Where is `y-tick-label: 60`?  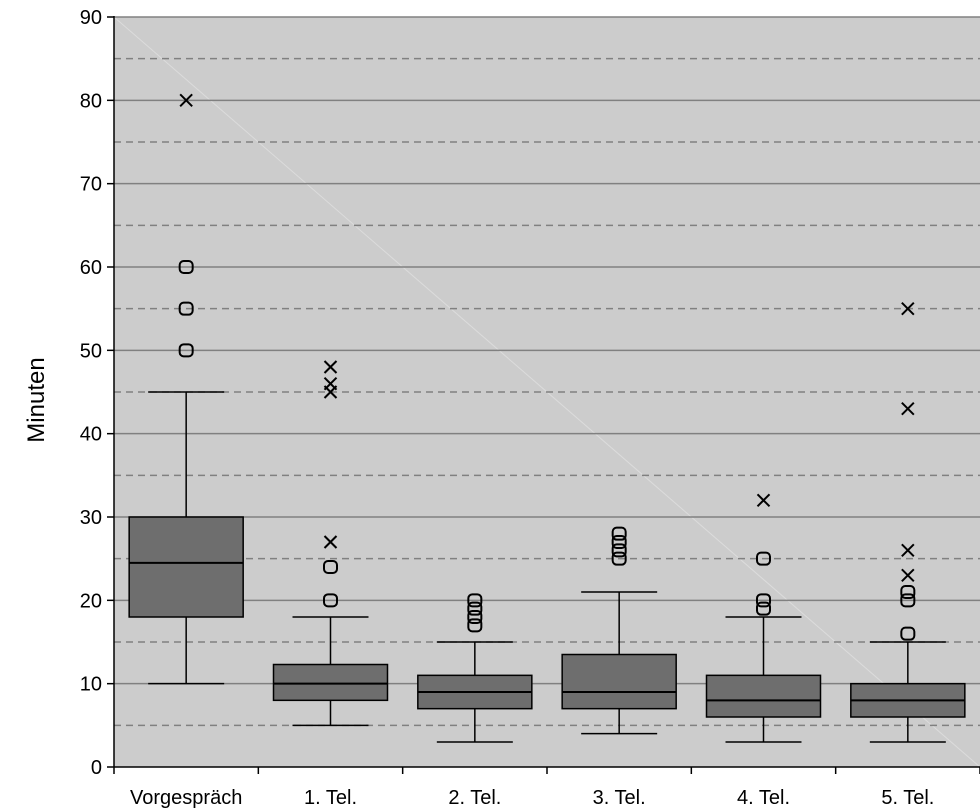
y-tick-label: 60 is located at coordinates (91, 268).